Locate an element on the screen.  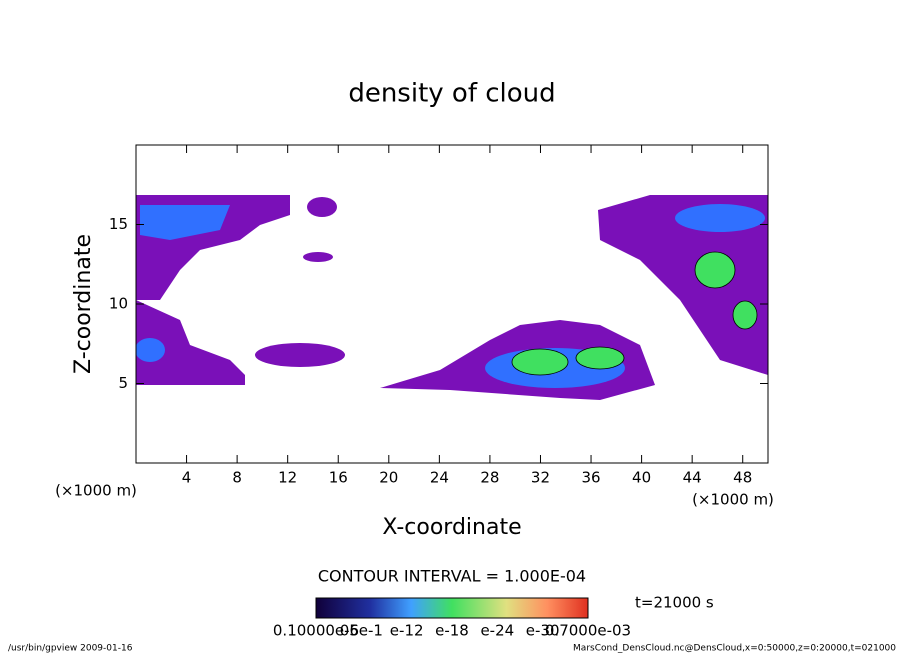
y-tick-label: 5 is located at coordinates (123, 383).